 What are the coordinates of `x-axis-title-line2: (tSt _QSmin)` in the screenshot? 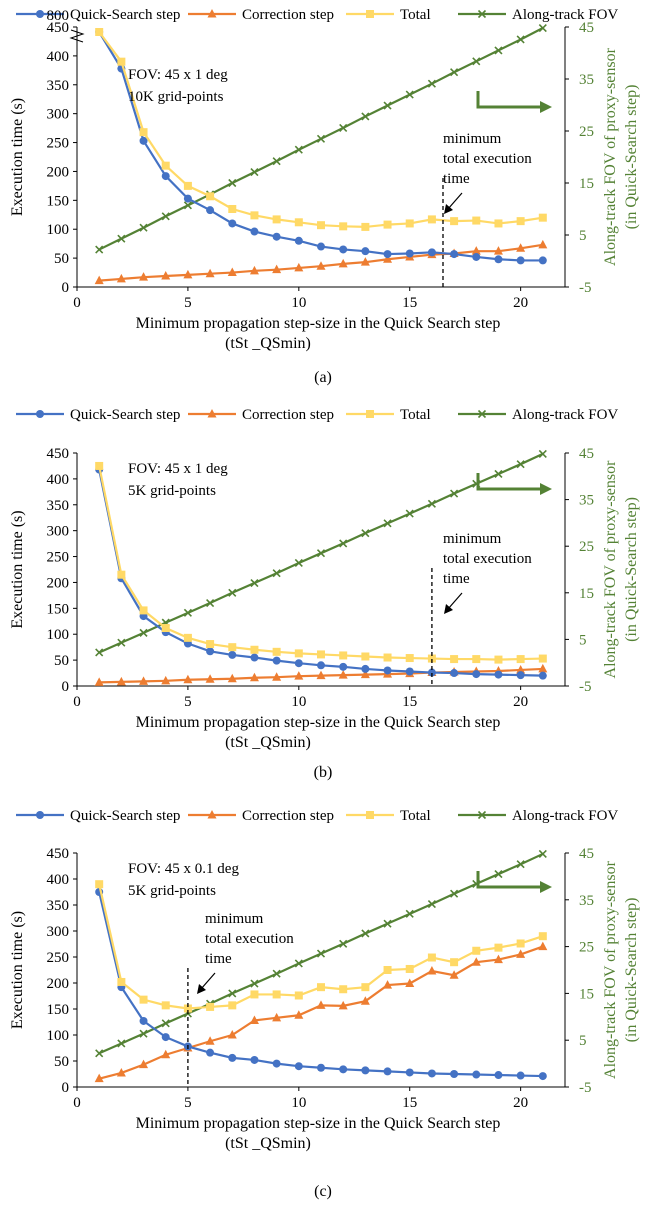 It's located at (268, 343).